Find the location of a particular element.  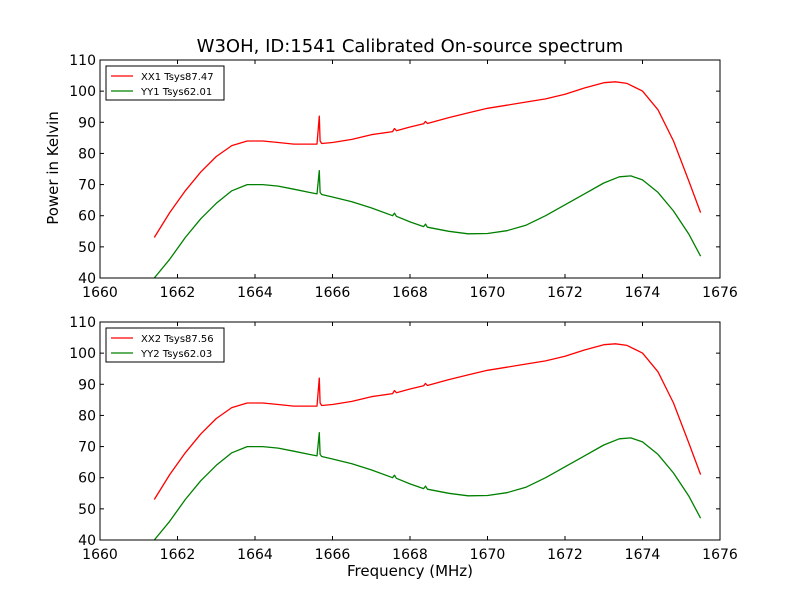

legend-label: XX1 Tsys87.47 is located at coordinates (177, 77).